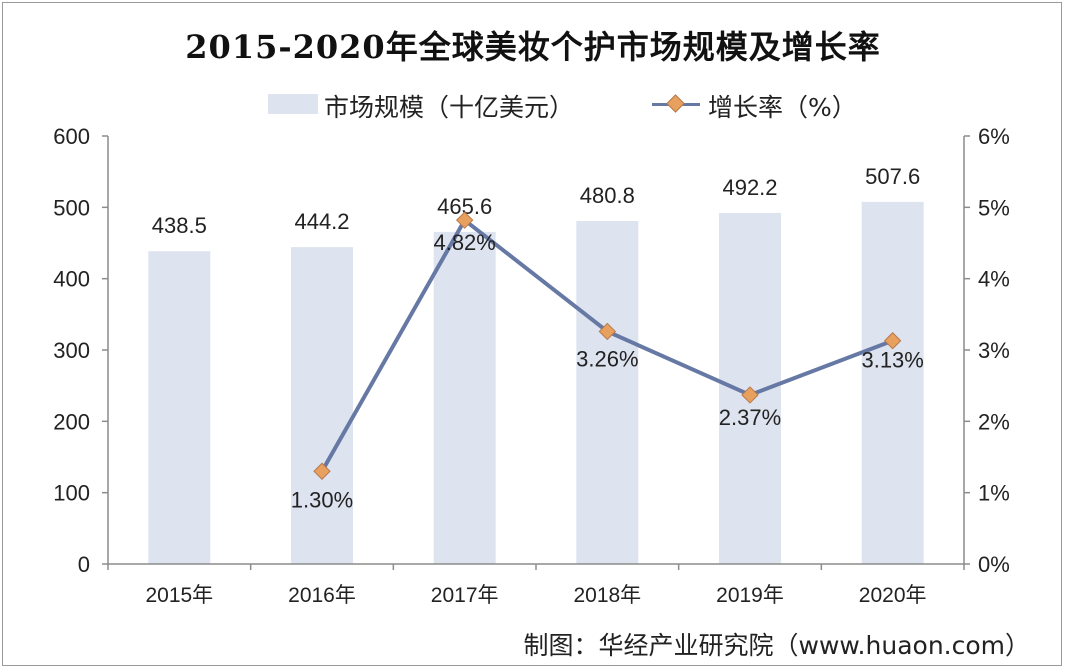 Image resolution: width=1066 pixels, height=670 pixels. I want to click on y-left-tick-label: 600, so click(71, 136).